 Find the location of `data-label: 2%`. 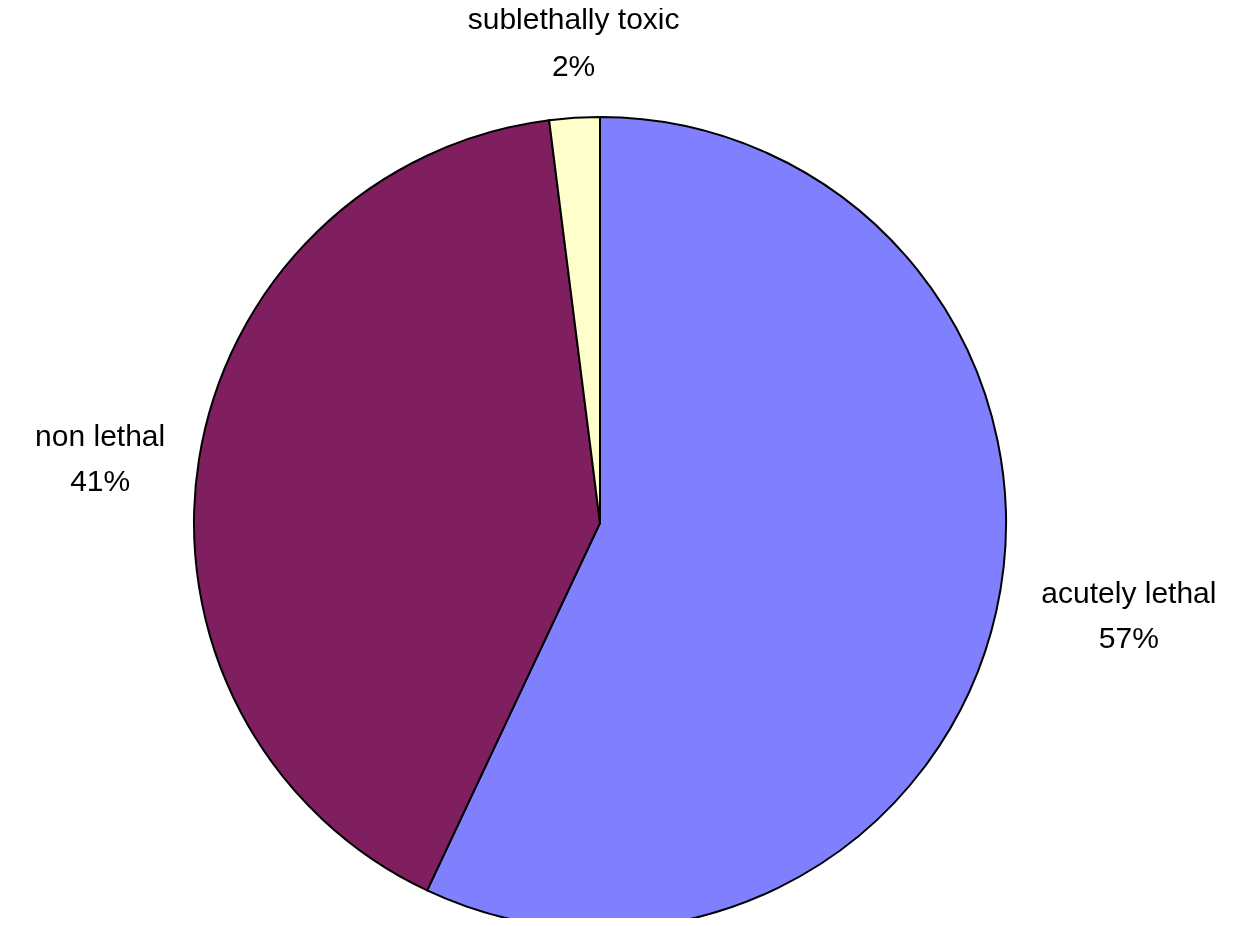

data-label: 2% is located at coordinates (573, 66).